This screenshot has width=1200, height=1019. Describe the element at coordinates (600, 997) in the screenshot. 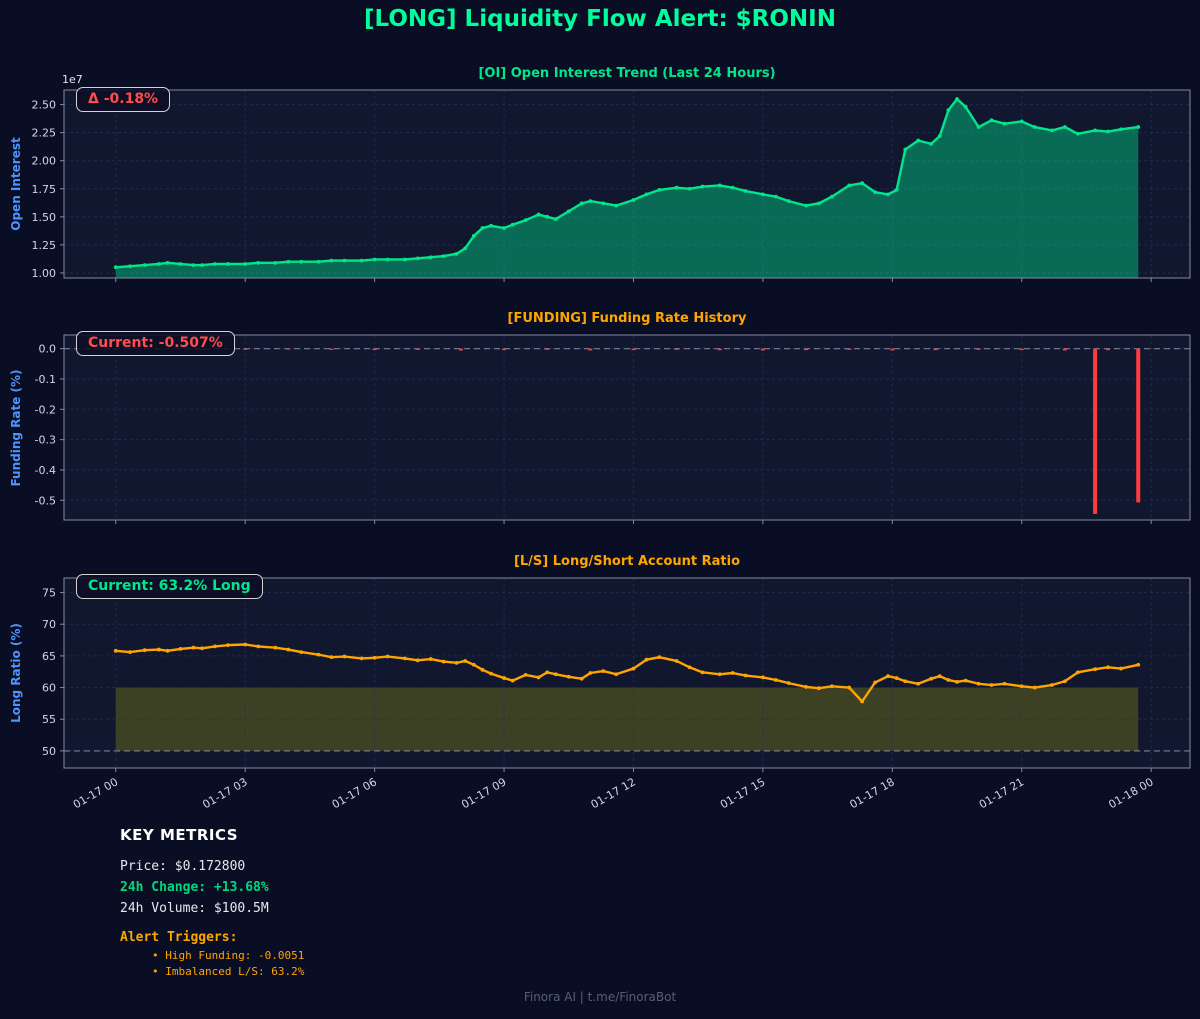

I see `footer-branding: Finora AI | t.me/FinoraBot` at that location.